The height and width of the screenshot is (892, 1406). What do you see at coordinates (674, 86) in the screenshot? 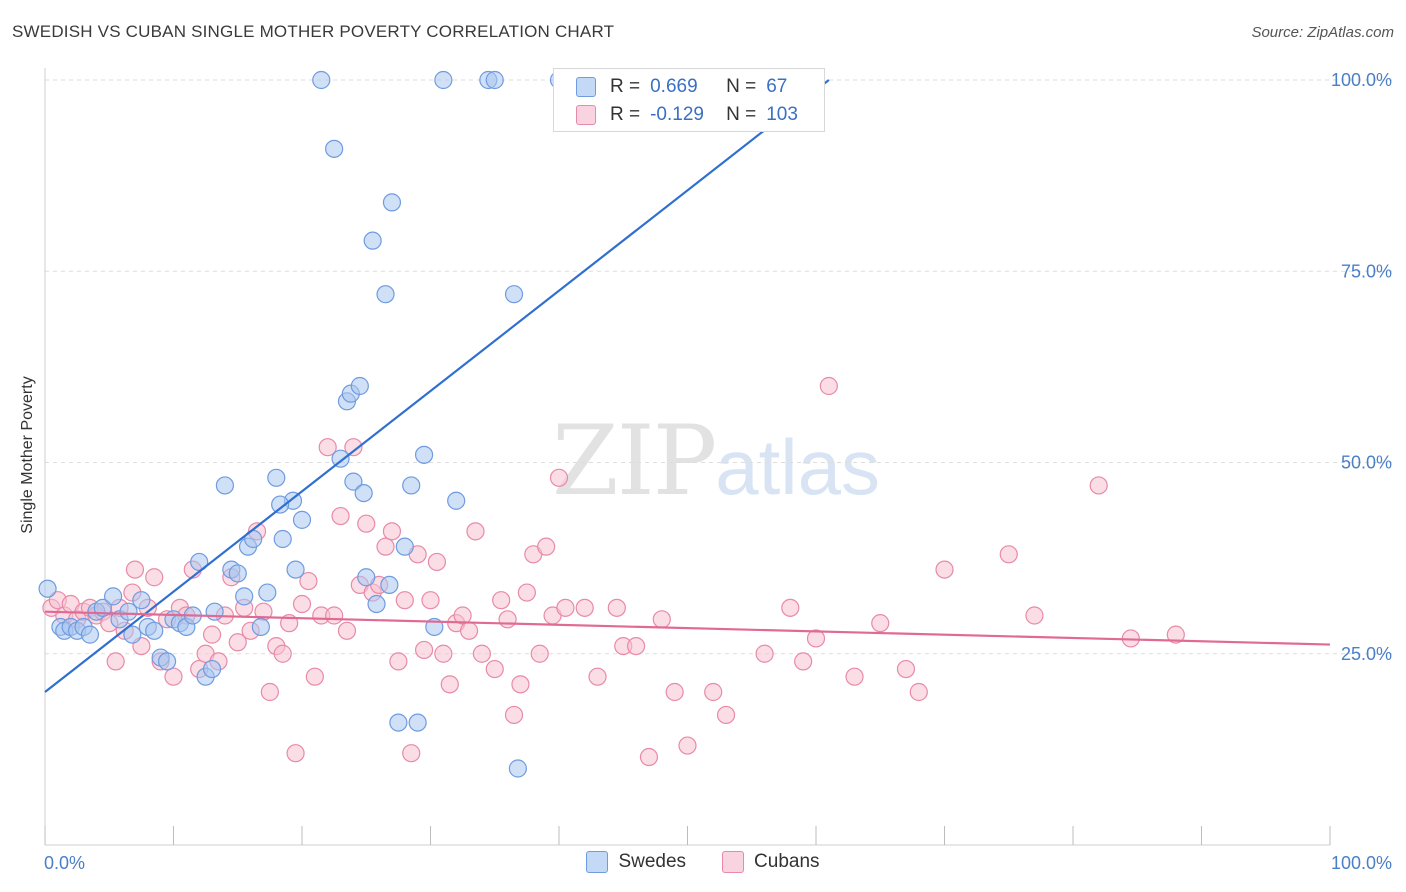
I see `legend-r-value: 0.669` at bounding box center [674, 86].